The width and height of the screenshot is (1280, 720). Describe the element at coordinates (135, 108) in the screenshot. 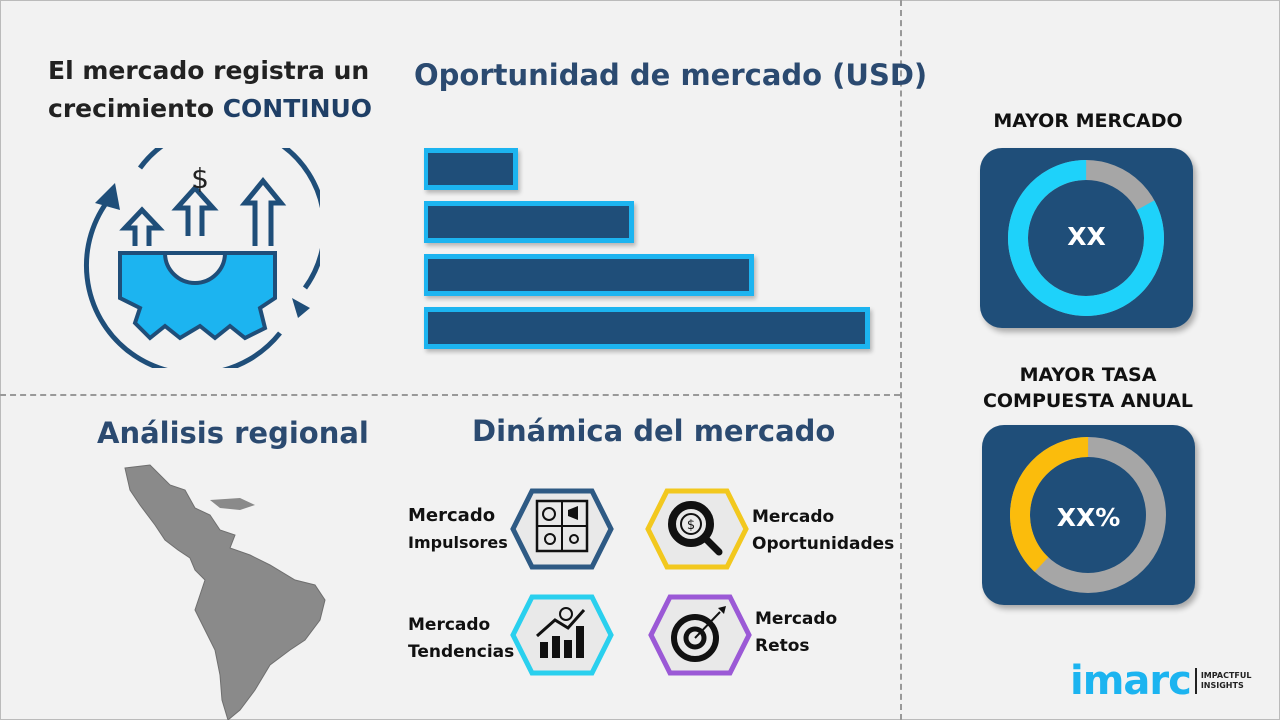

I see `headline-prefix: crecimiento` at that location.